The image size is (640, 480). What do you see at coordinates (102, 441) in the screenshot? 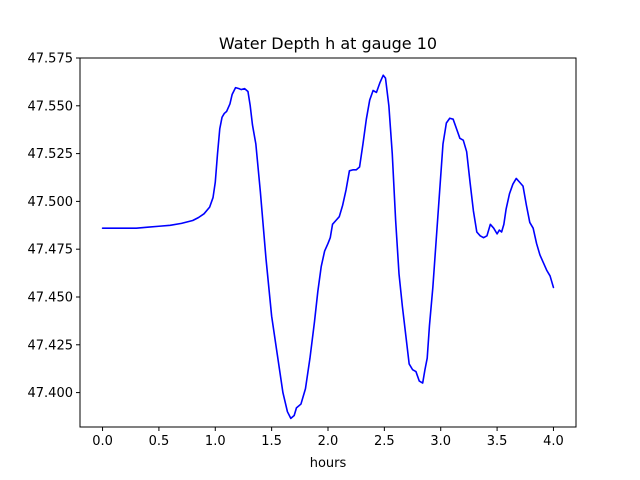
I see `x-tick-label: 0.0` at bounding box center [102, 441].